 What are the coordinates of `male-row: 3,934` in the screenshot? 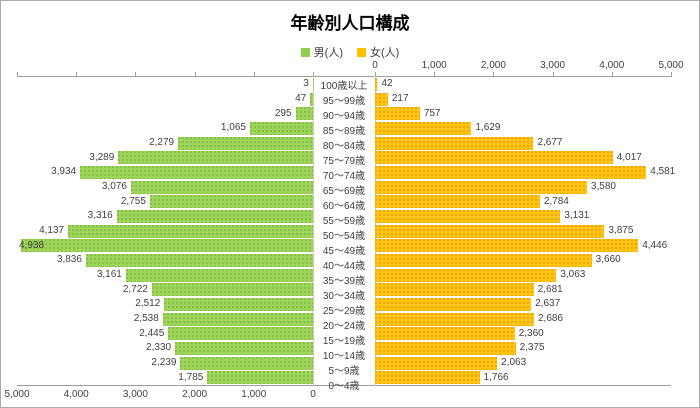 It's located at (165, 172).